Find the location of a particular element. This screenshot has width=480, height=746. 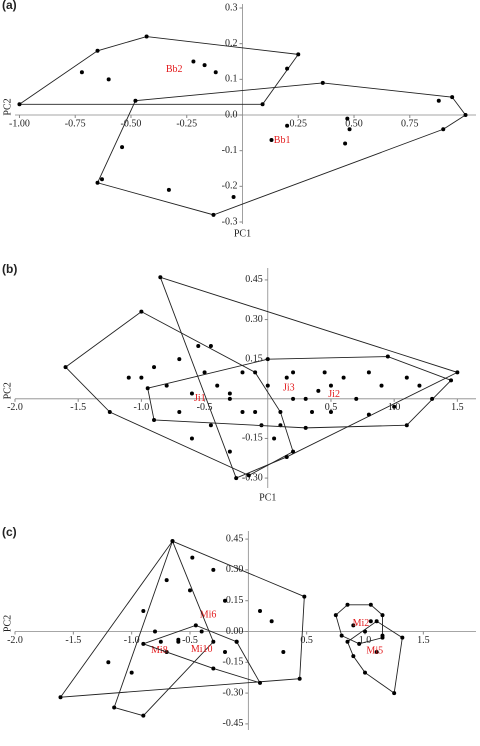

x-tick-label: -0.50 is located at coordinates (131, 123).